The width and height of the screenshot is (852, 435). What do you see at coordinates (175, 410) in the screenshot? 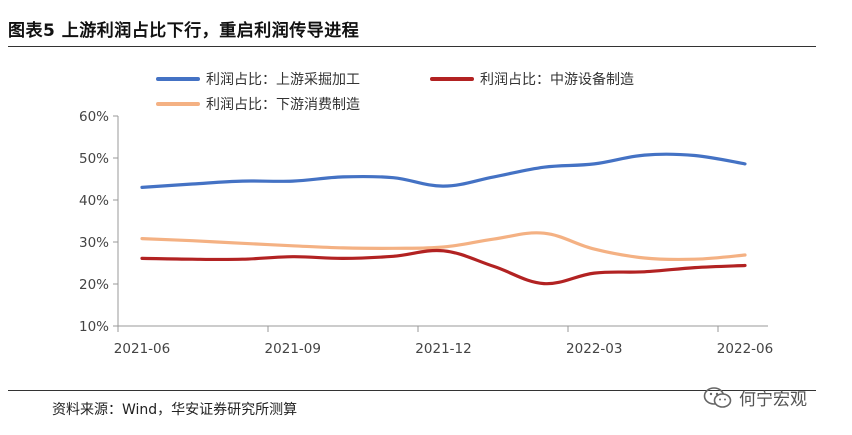
I see `source-note: 资料来源：Wind，华安证券研究所测算` at bounding box center [175, 410].